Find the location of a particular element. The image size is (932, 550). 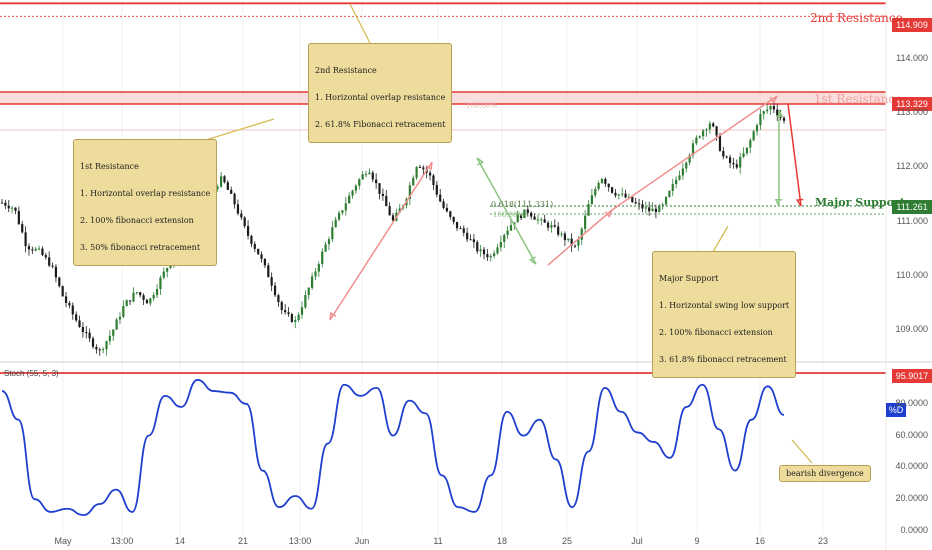

stoch-series-tag: %D is located at coordinates (896, 410).